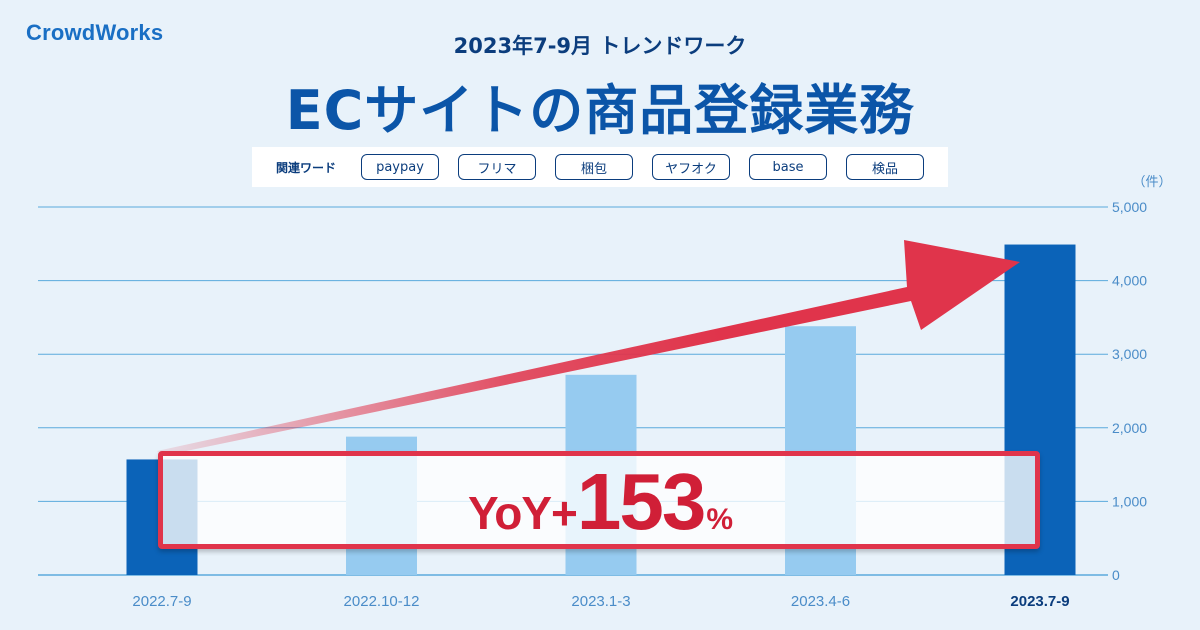 Image resolution: width=1200 pixels, height=630 pixels. What do you see at coordinates (1129, 501) in the screenshot?
I see `y-tick-label: 1,000` at bounding box center [1129, 501].